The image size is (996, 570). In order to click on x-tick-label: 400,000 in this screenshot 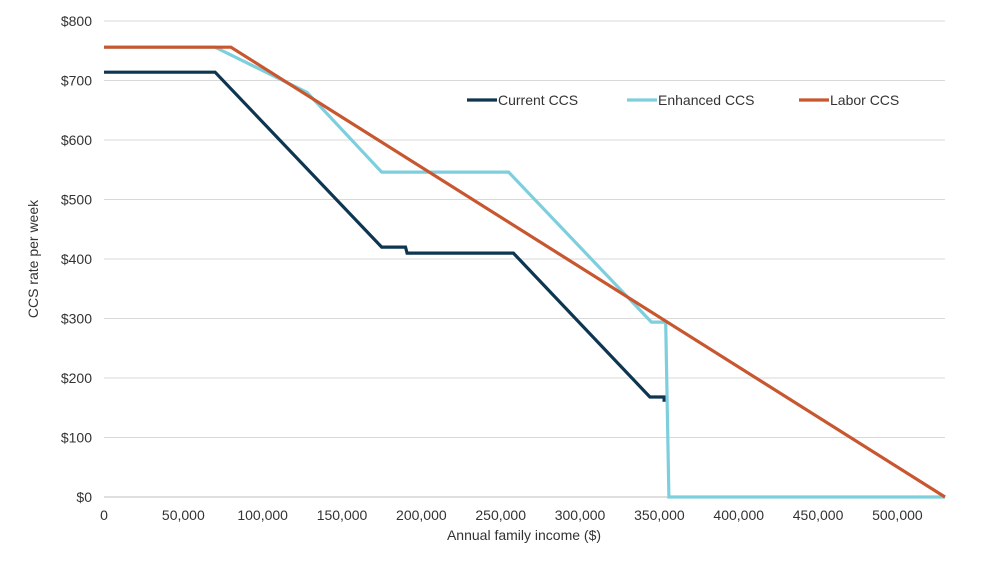, I will do `click(738, 515)`.